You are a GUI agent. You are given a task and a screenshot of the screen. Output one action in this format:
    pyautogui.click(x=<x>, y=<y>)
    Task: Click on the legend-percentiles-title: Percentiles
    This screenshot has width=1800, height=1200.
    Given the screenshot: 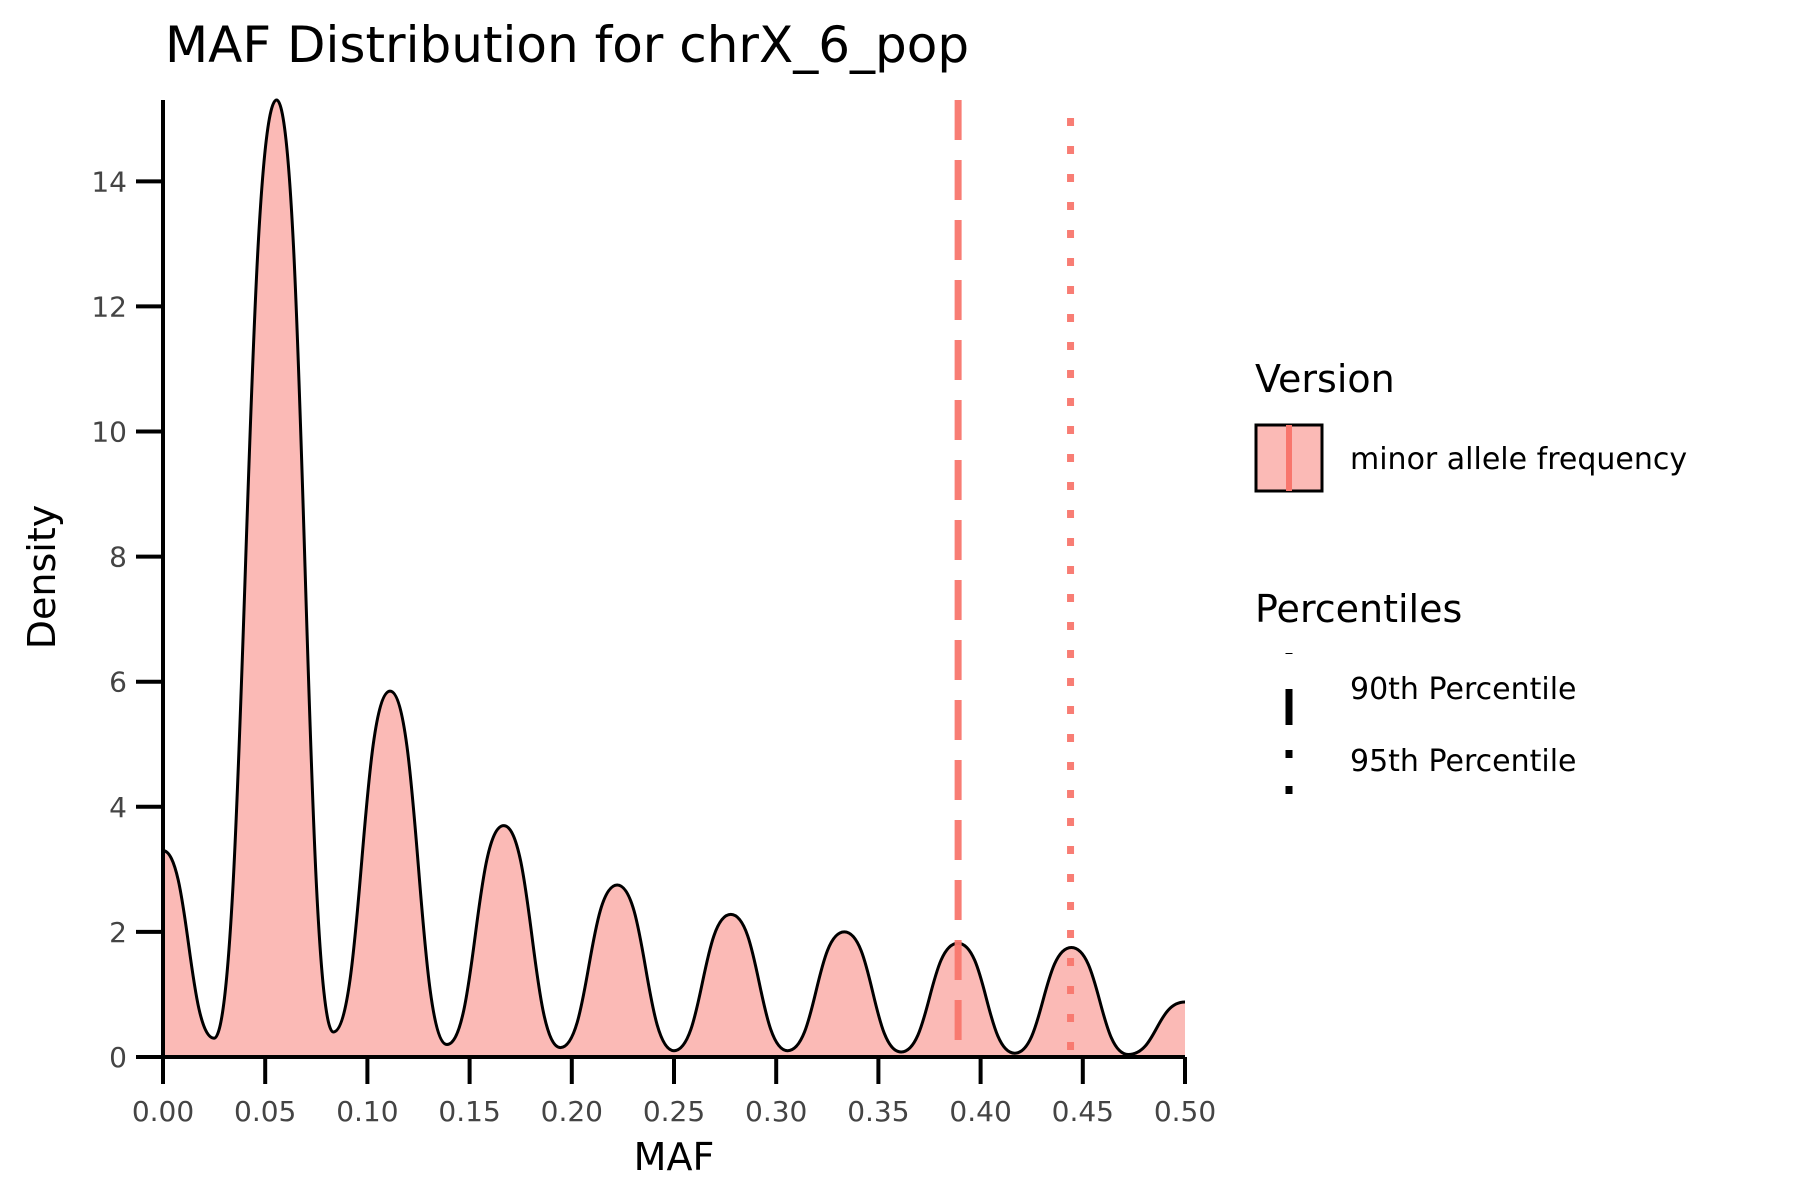 What is the action you would take?
    pyautogui.click(x=1358, y=609)
    